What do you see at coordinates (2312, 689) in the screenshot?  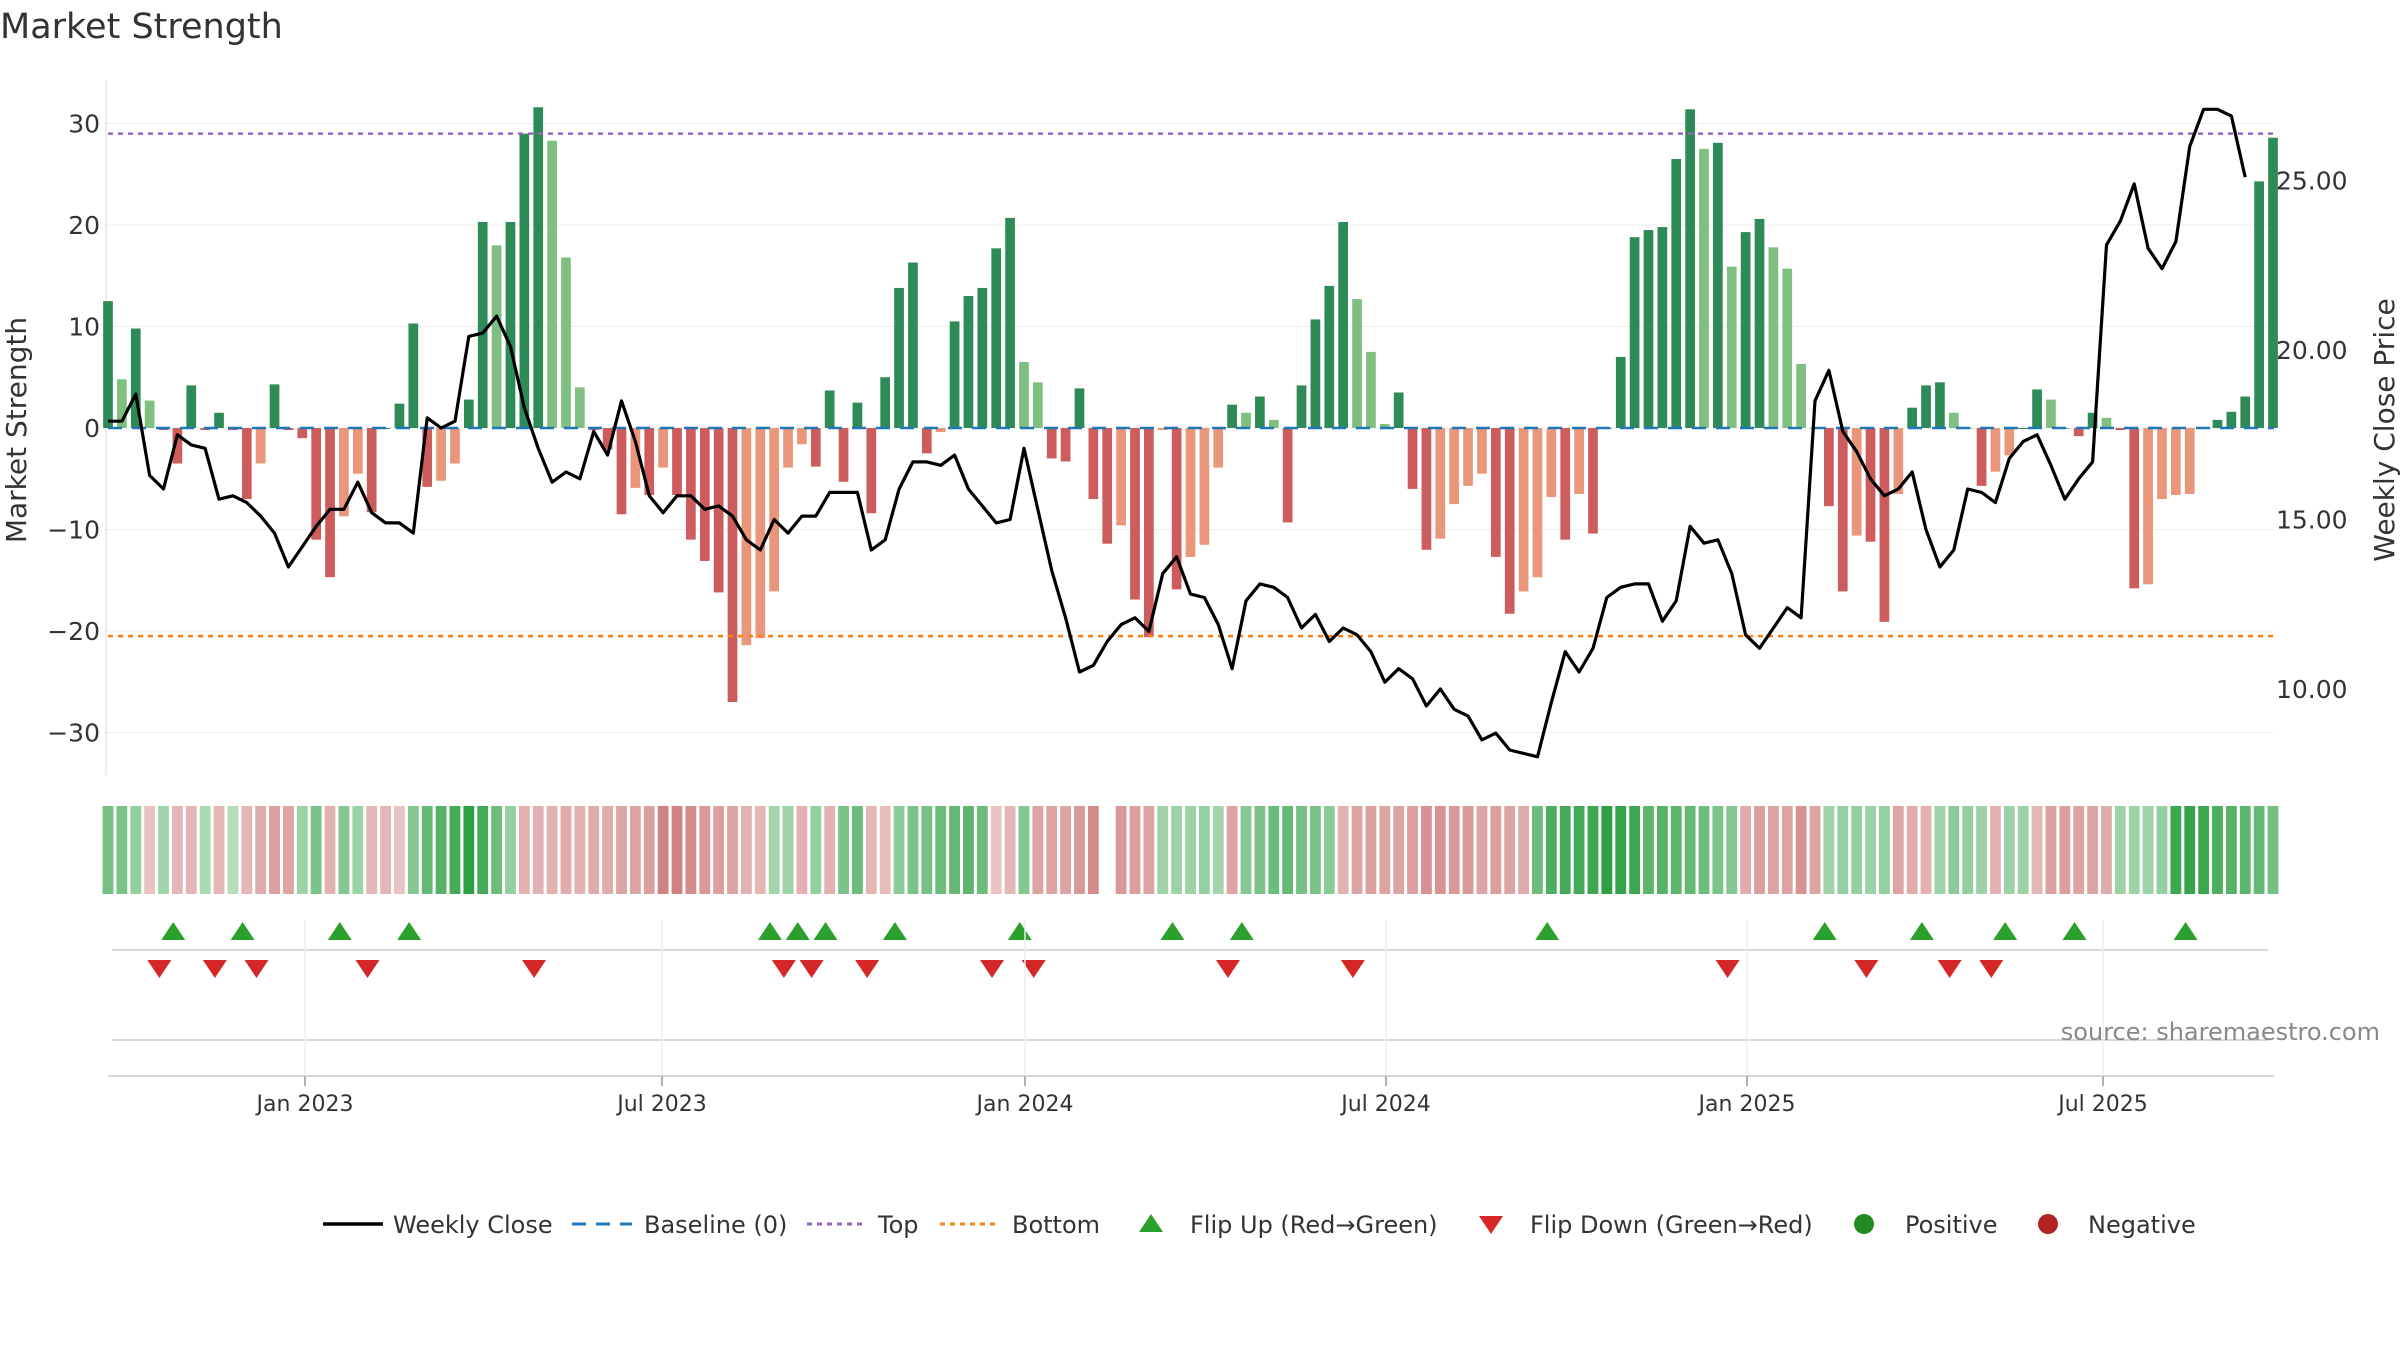 I see `y2-tick-label: 10.00` at bounding box center [2312, 689].